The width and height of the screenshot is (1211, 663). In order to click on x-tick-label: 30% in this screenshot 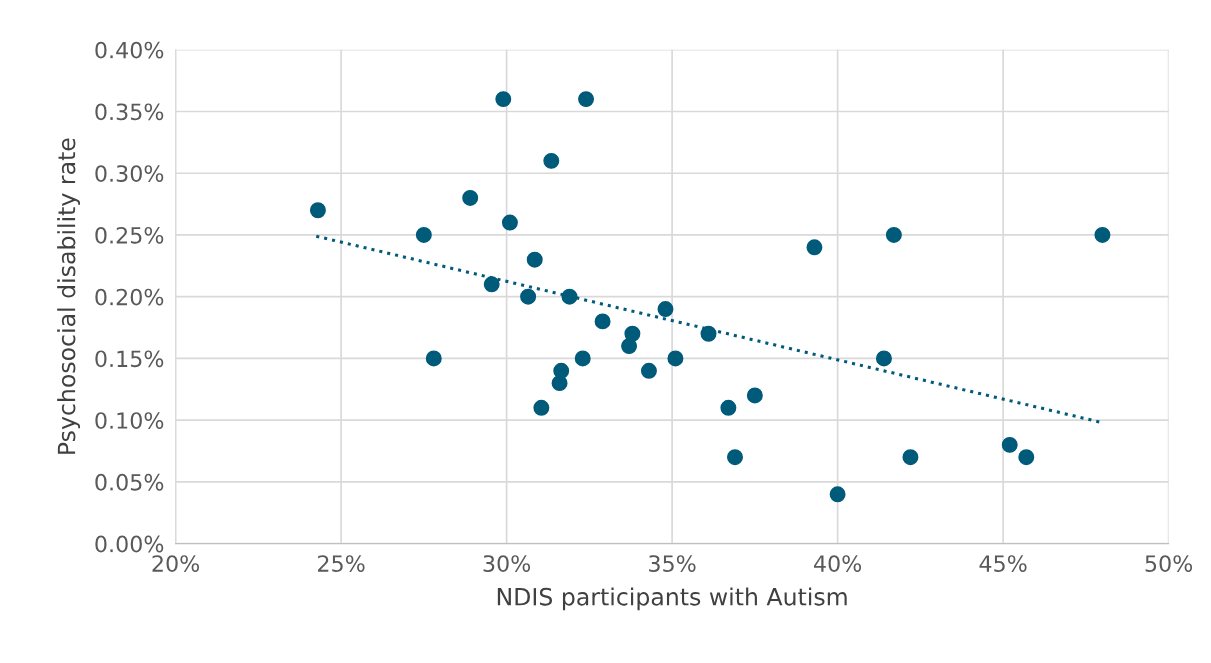, I will do `click(507, 563)`.